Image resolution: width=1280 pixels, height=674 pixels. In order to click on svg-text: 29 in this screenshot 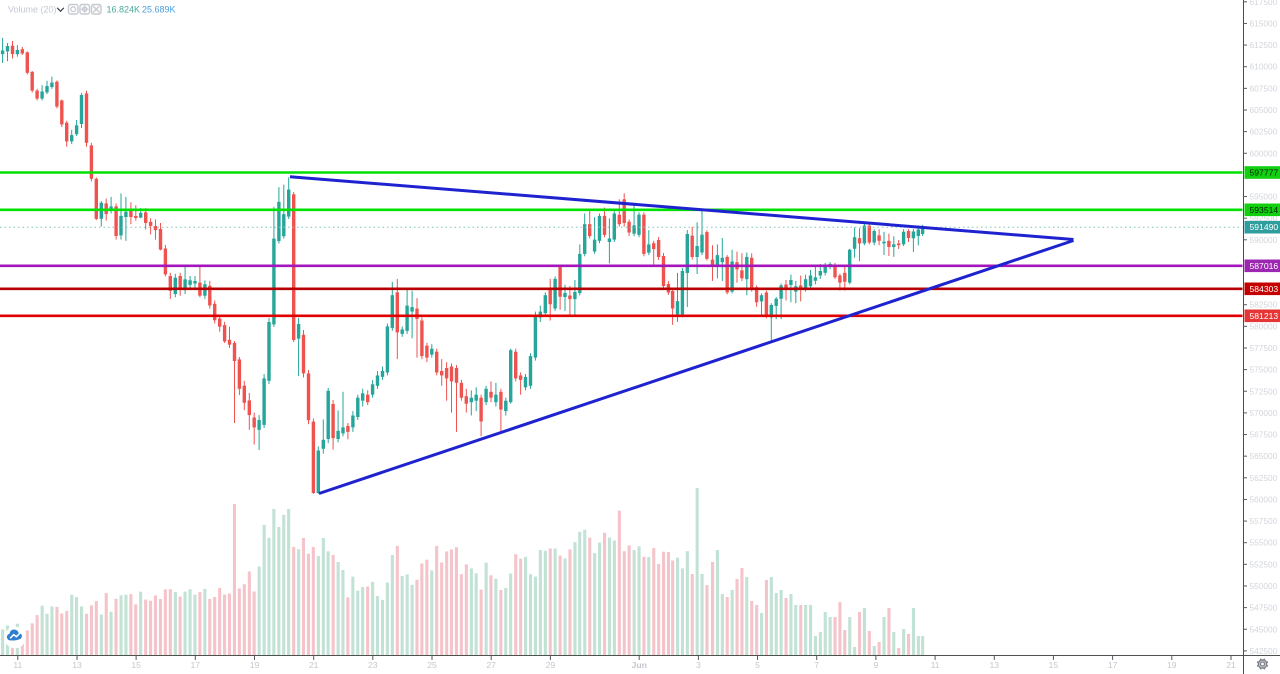, I will do `click(551, 665)`.